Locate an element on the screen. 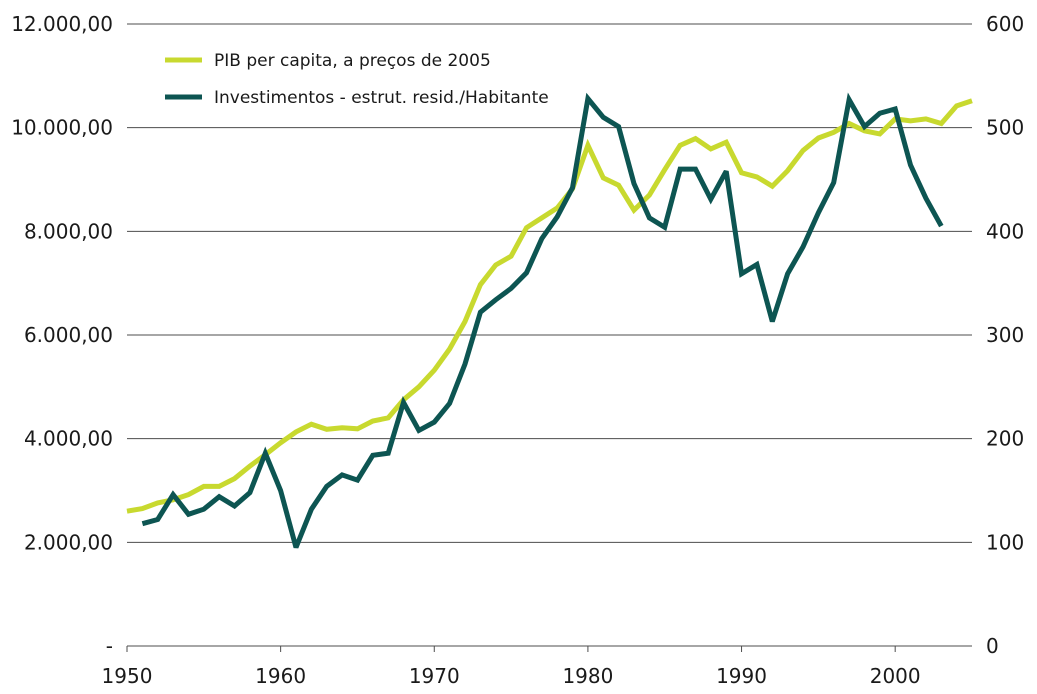 This screenshot has height=694, width=1037. y-tick-label-left: - is located at coordinates (109, 646).